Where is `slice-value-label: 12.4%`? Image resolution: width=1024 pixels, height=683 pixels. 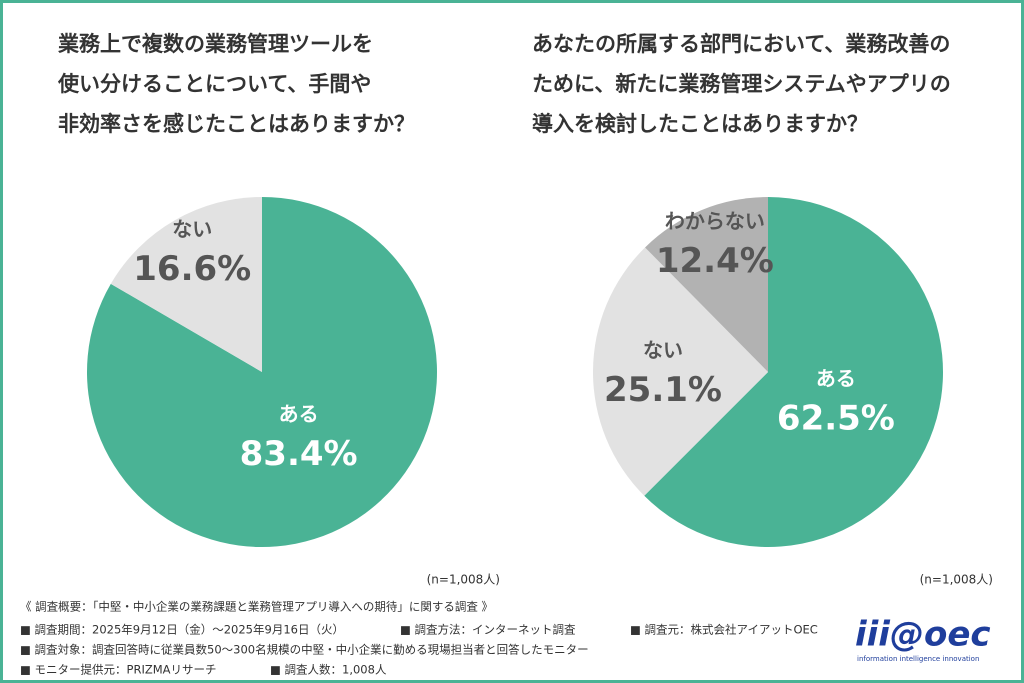
slice-value-label: 12.4% is located at coordinates (715, 261).